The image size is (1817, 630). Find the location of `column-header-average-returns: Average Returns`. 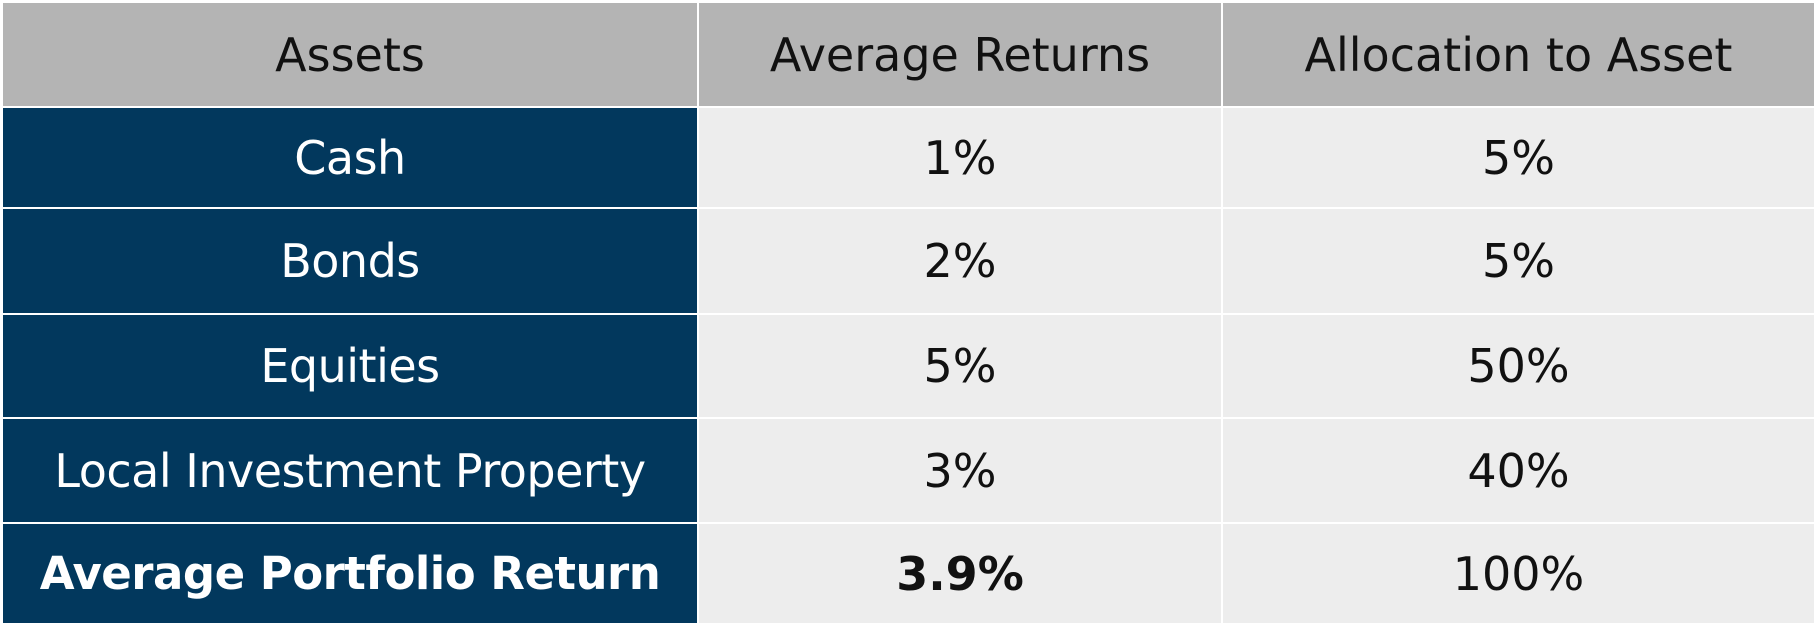

column-header-average-returns: Average Returns is located at coordinates (961, 55).